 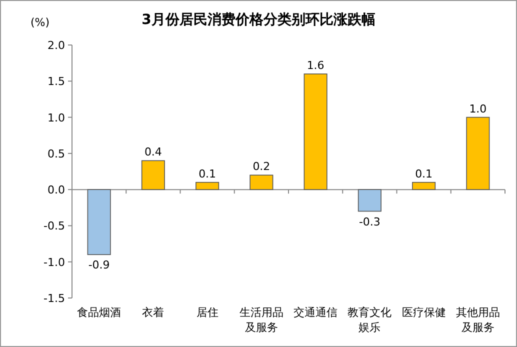 What do you see at coordinates (153, 312) in the screenshot?
I see `x-tick-label: 衣着` at bounding box center [153, 312].